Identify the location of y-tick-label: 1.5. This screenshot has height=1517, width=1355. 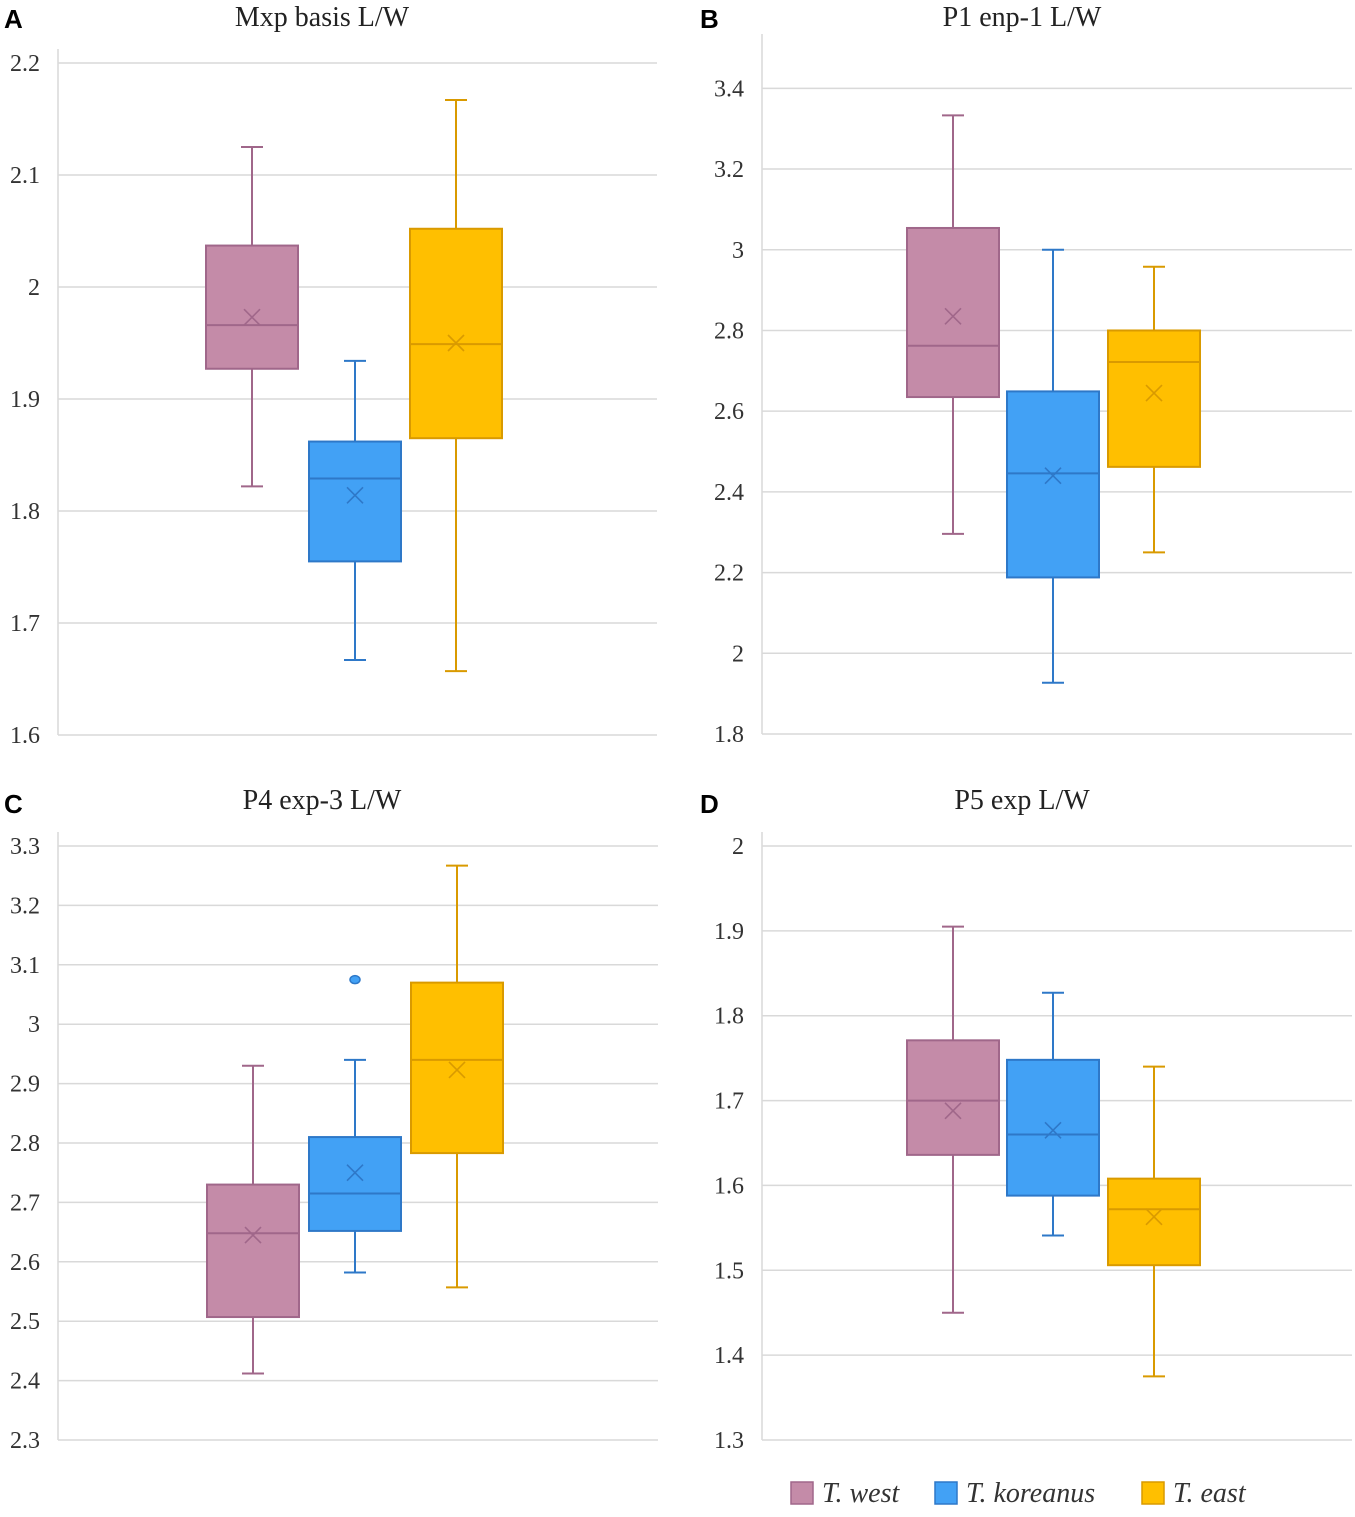
(729, 1271).